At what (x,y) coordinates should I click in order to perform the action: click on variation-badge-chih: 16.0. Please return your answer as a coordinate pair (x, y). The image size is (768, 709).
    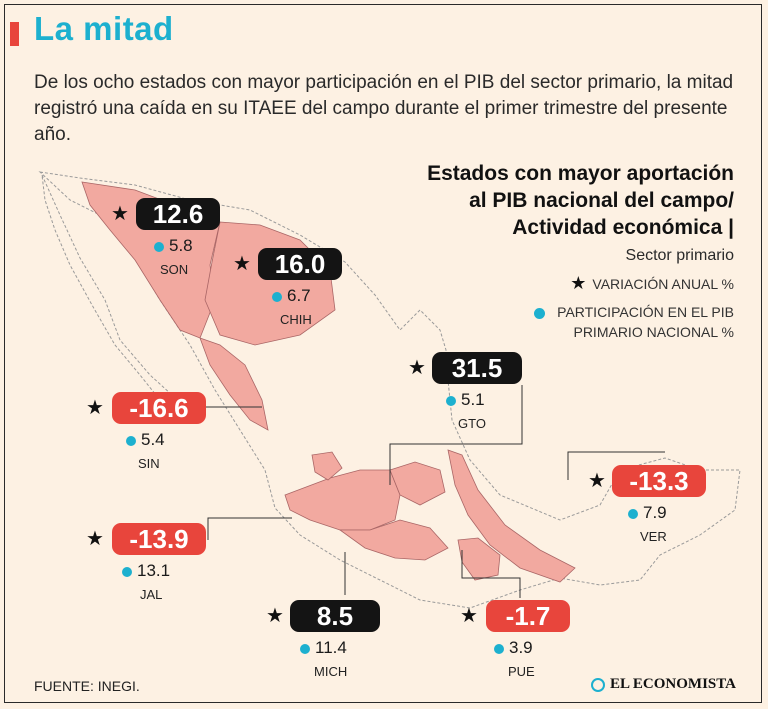
    Looking at the image, I should click on (300, 264).